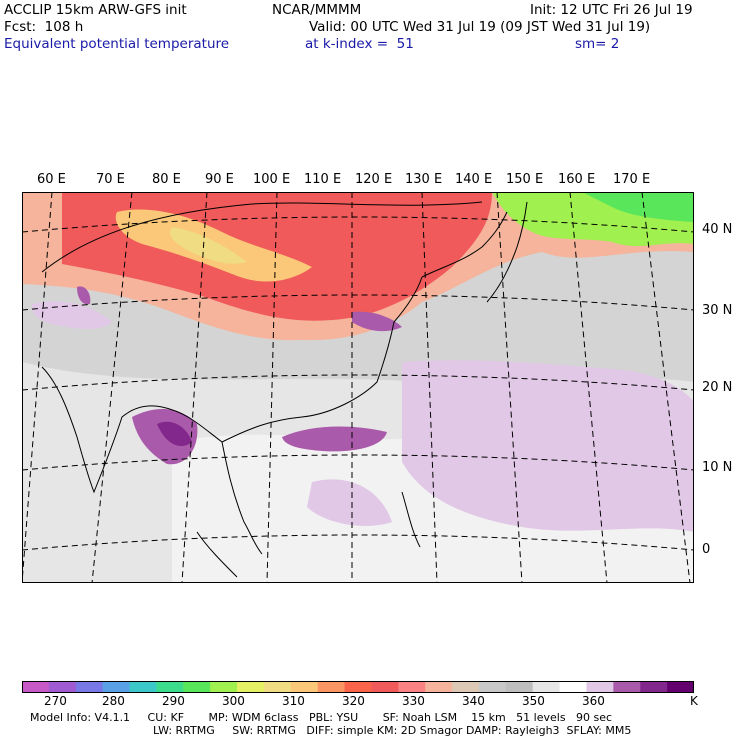 This screenshot has height=740, width=740. Describe the element at coordinates (717, 310) in the screenshot. I see `lat-label: 30 N` at that location.